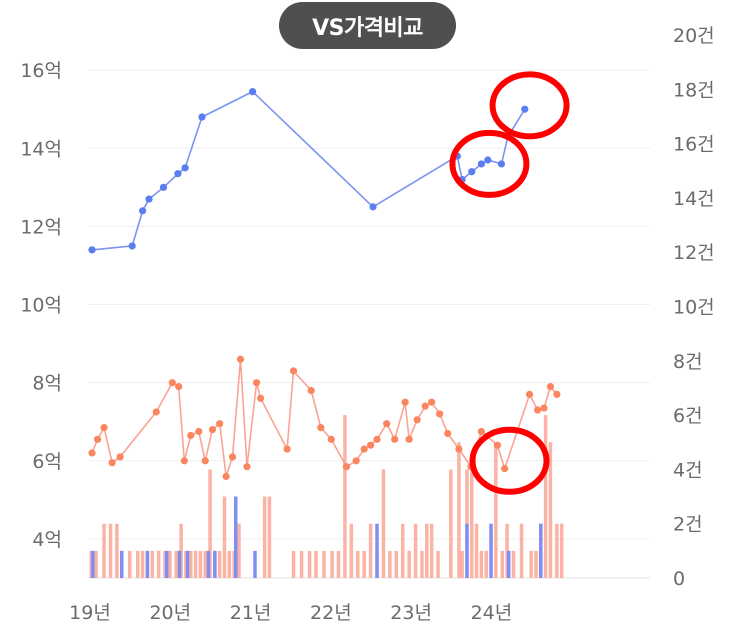 This screenshot has height=642, width=733. Describe the element at coordinates (694, 36) in the screenshot. I see `y-right-tick-label: 20건` at that location.